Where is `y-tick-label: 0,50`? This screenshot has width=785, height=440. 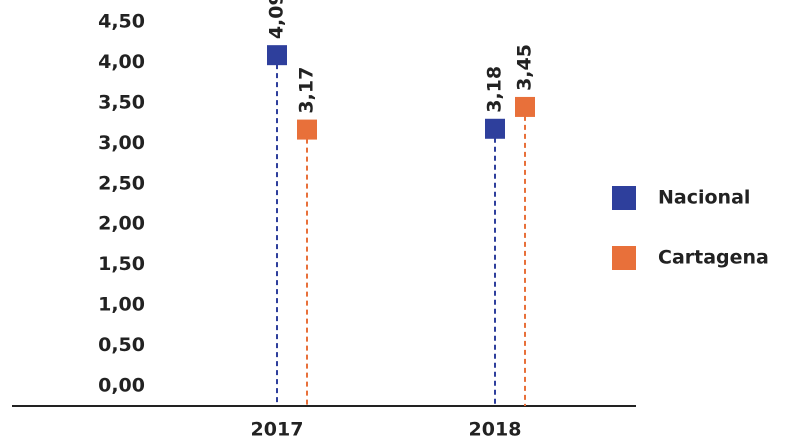 y-tick-label: 0,50 is located at coordinates (121, 345).